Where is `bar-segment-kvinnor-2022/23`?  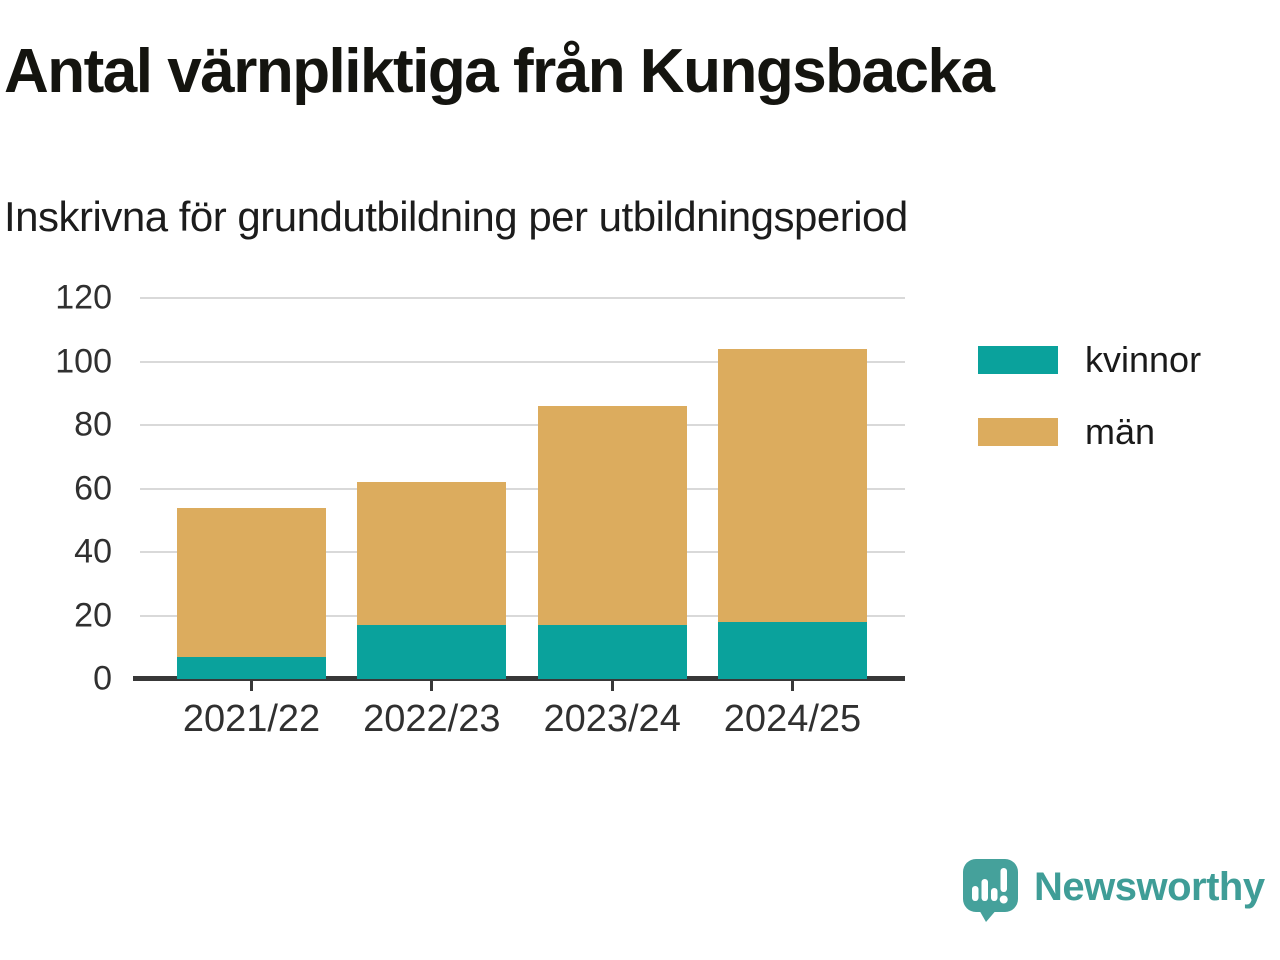 bar-segment-kvinnor-2022/23 is located at coordinates (432, 652).